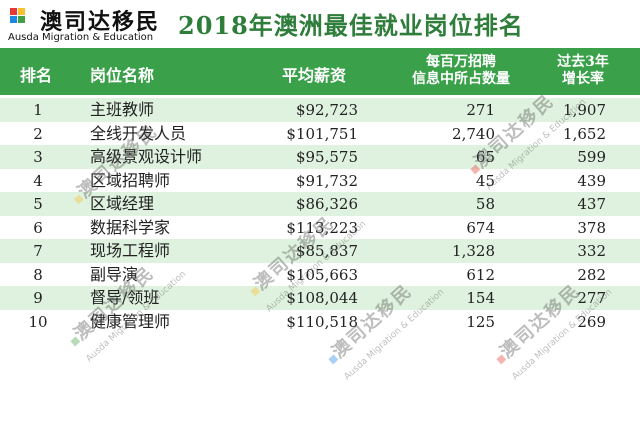  What do you see at coordinates (473, 251) in the screenshot?
I see `cell-count: 1,328` at bounding box center [473, 251].